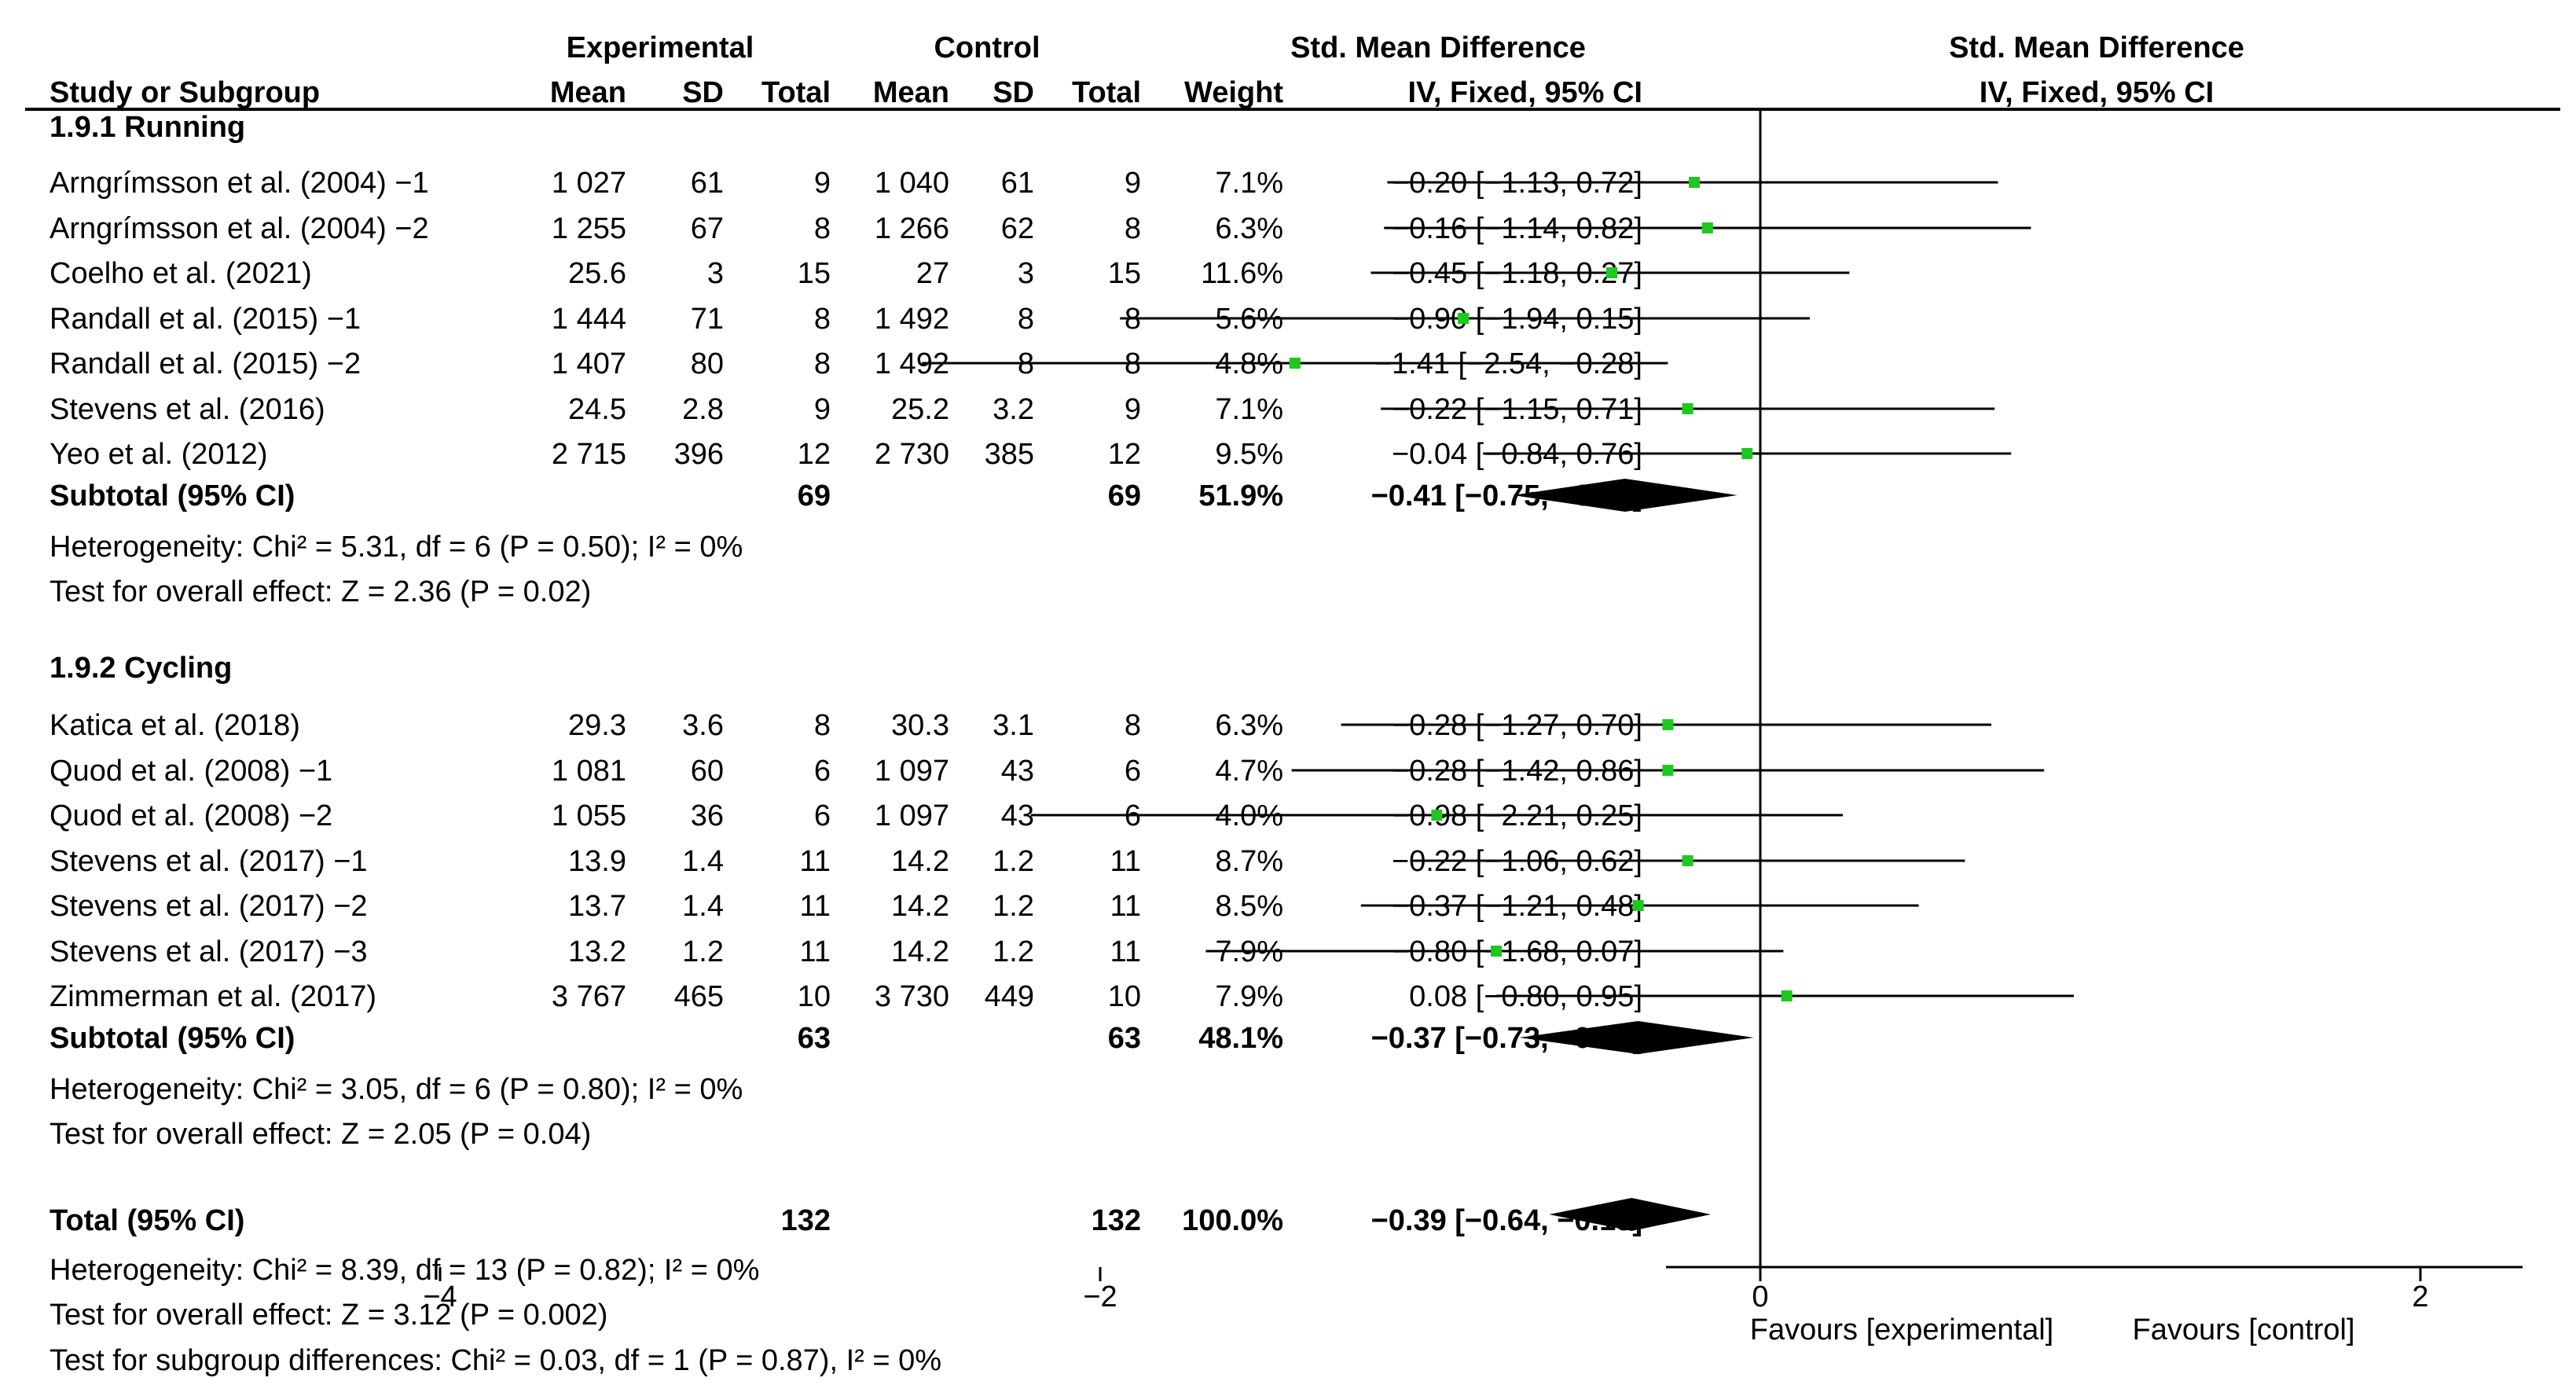 This screenshot has height=1396, width=2576. Describe the element at coordinates (1249, 996) in the screenshot. I see `weight: 7.9%` at that location.